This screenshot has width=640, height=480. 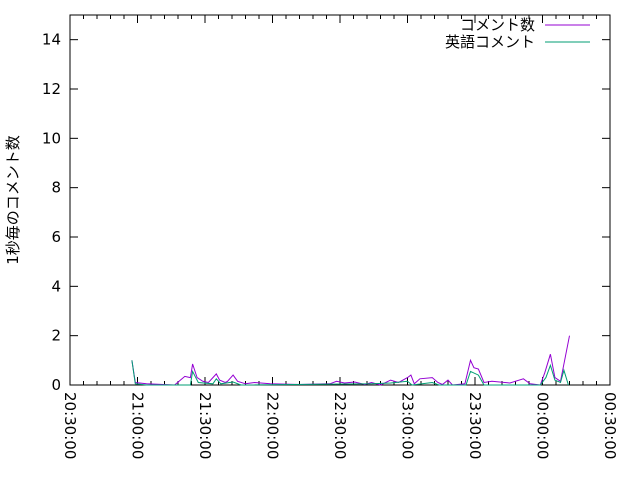 What do you see at coordinates (138, 425) in the screenshot?
I see `x-tick-label: 21:00:00` at bounding box center [138, 425].